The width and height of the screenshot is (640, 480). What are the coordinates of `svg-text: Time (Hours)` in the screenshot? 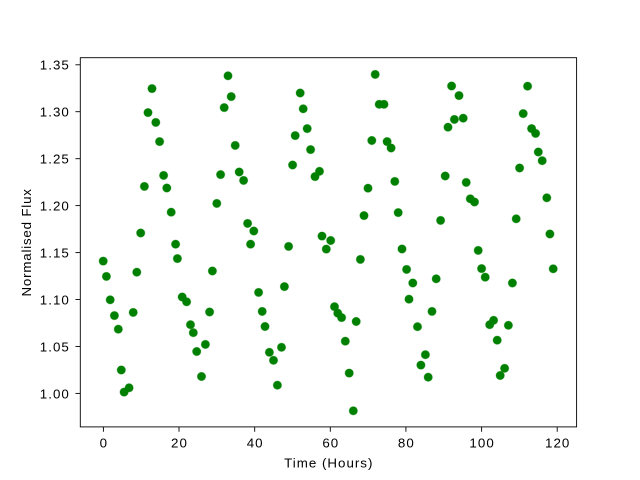 It's located at (328, 463).